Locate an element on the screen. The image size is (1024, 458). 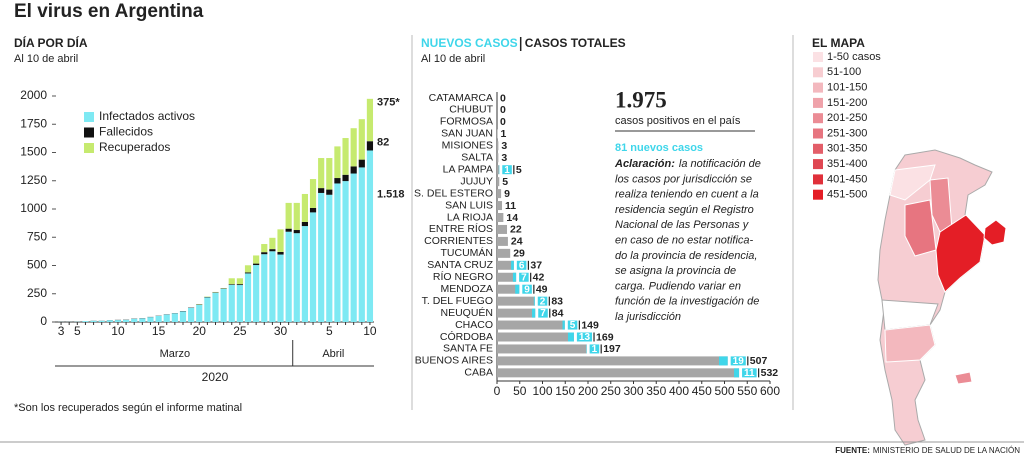
note-line: carga. Pudiendo variar en is located at coordinates (678, 286).